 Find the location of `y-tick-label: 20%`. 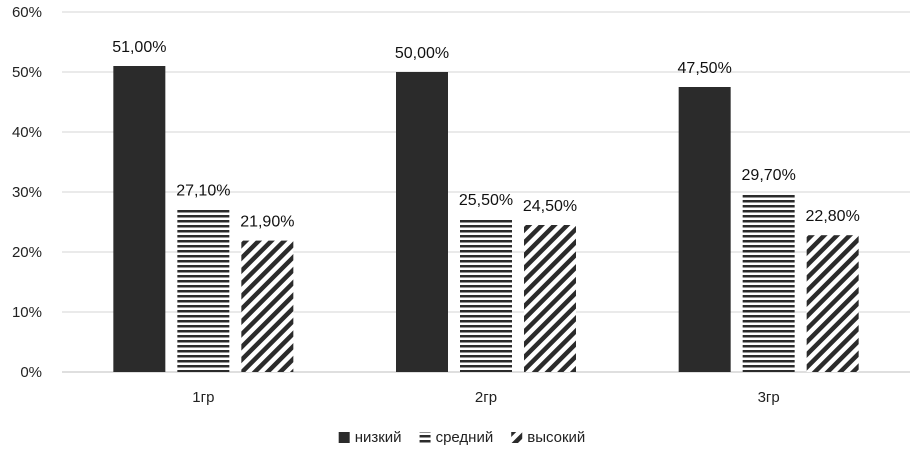

y-tick-label: 20% is located at coordinates (27, 252).